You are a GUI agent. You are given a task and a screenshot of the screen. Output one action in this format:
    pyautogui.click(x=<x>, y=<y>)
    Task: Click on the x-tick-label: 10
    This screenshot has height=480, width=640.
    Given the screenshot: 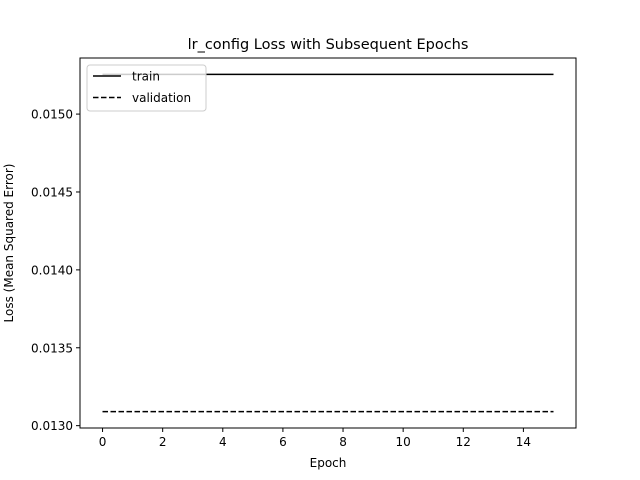 What is the action you would take?
    pyautogui.click(x=403, y=442)
    